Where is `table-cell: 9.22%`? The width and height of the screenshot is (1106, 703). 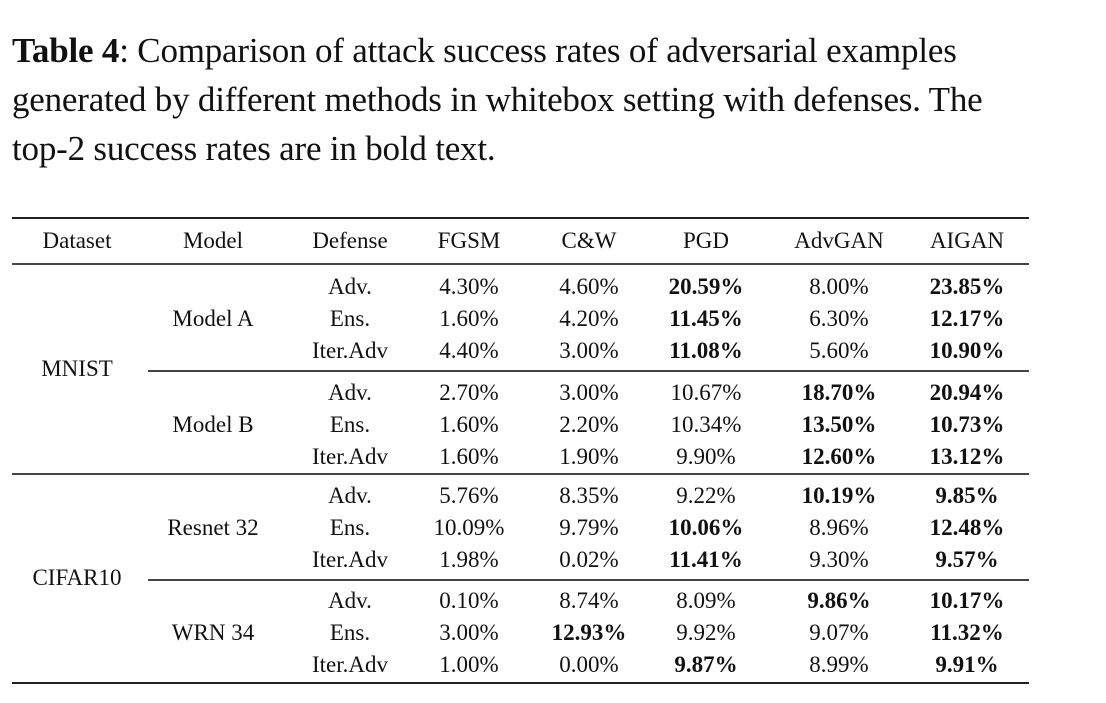 table-cell: 9.22% is located at coordinates (706, 495).